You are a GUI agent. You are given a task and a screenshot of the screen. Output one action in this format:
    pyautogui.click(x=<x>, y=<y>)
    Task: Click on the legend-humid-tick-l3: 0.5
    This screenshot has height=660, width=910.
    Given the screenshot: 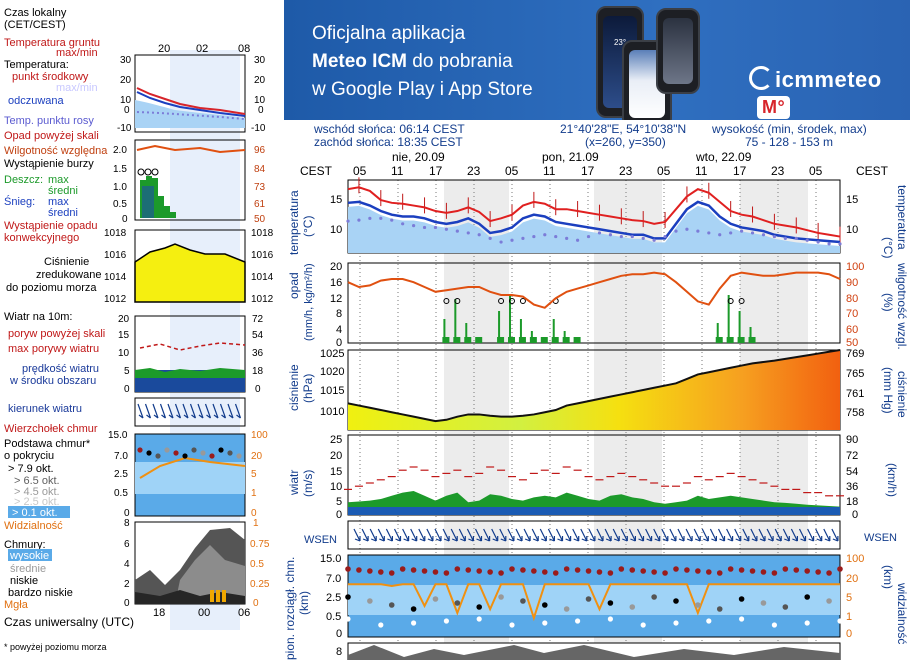 What is the action you would take?
    pyautogui.click(x=120, y=204)
    